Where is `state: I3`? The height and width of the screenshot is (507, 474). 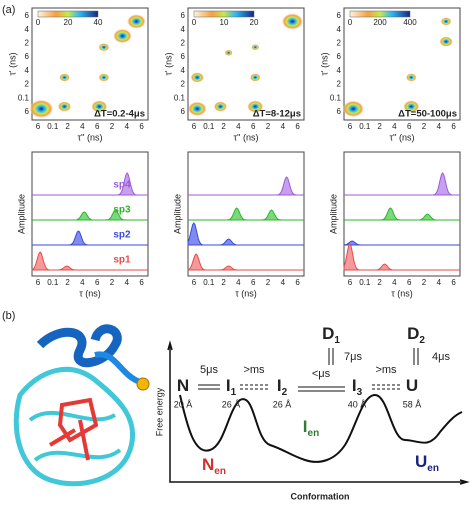
state: I3 is located at coordinates (357, 387).